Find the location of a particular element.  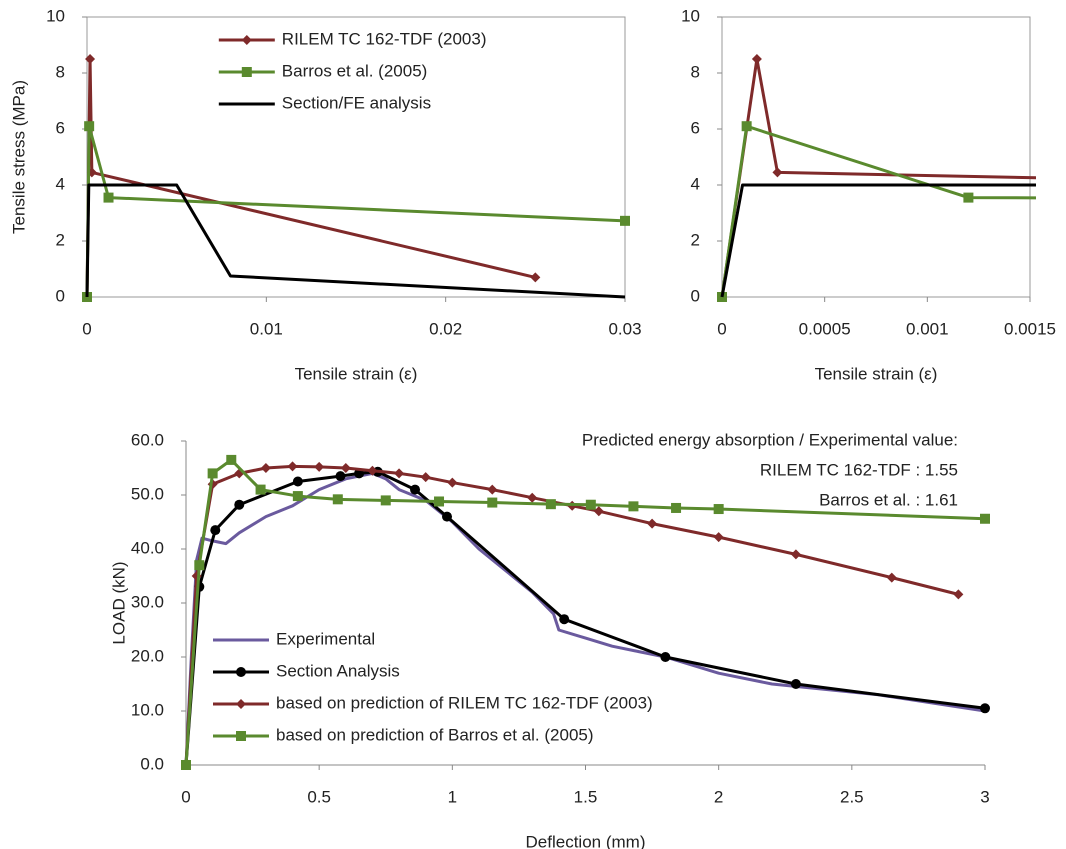

y-tick-label: 30.0 is located at coordinates (147, 601).